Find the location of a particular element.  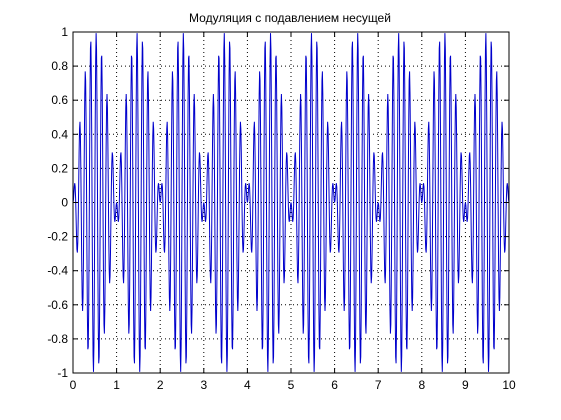

y-tick-label: -0.6 is located at coordinates (57, 305).